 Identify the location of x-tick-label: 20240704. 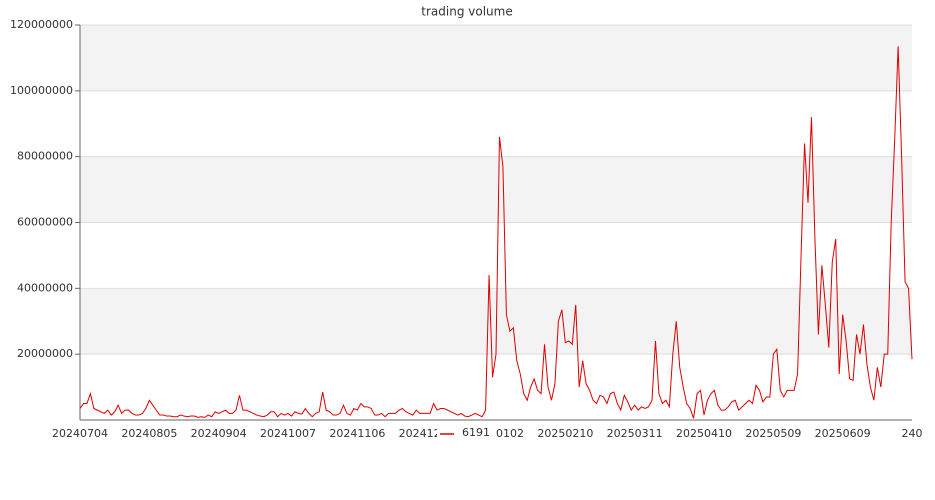
(80, 433).